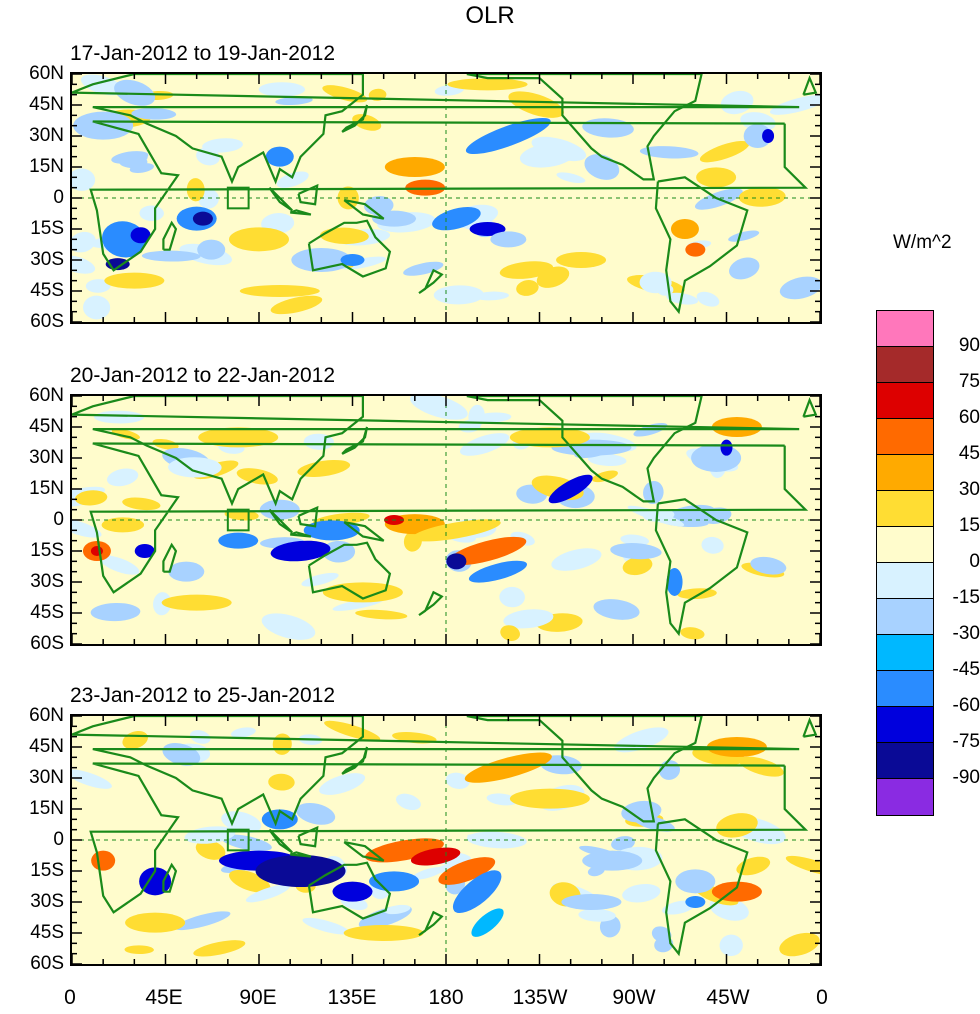 This screenshot has width=980, height=1014. I want to click on lat-tick: 60S, so click(47, 643).